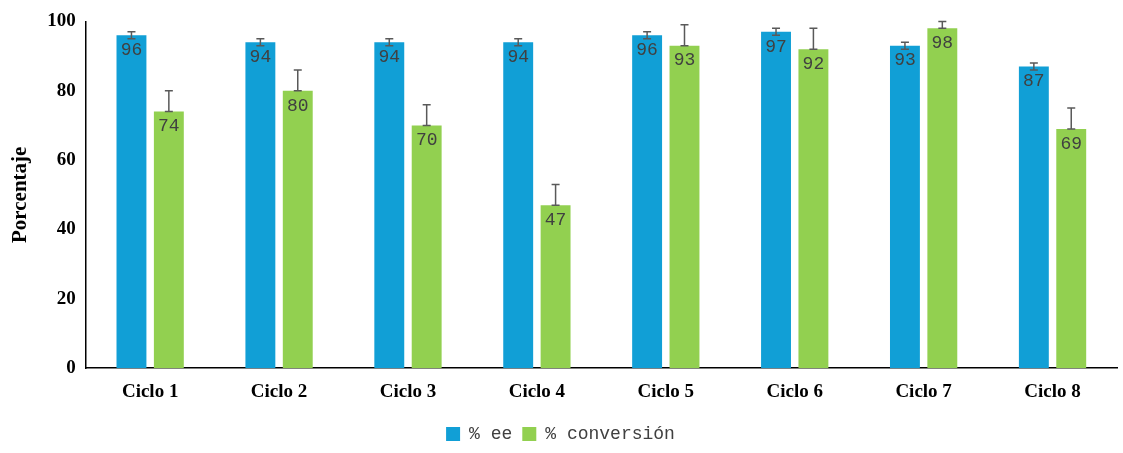 The height and width of the screenshot is (453, 1123). Describe the element at coordinates (426, 140) in the screenshot. I see `data-label: 70` at that location.